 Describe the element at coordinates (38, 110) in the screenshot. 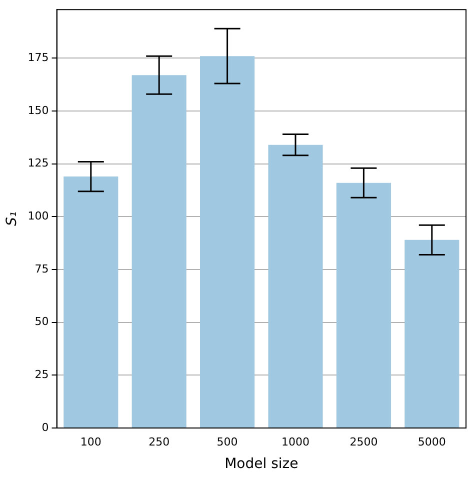

I see `y-tick-label: 150` at that location.